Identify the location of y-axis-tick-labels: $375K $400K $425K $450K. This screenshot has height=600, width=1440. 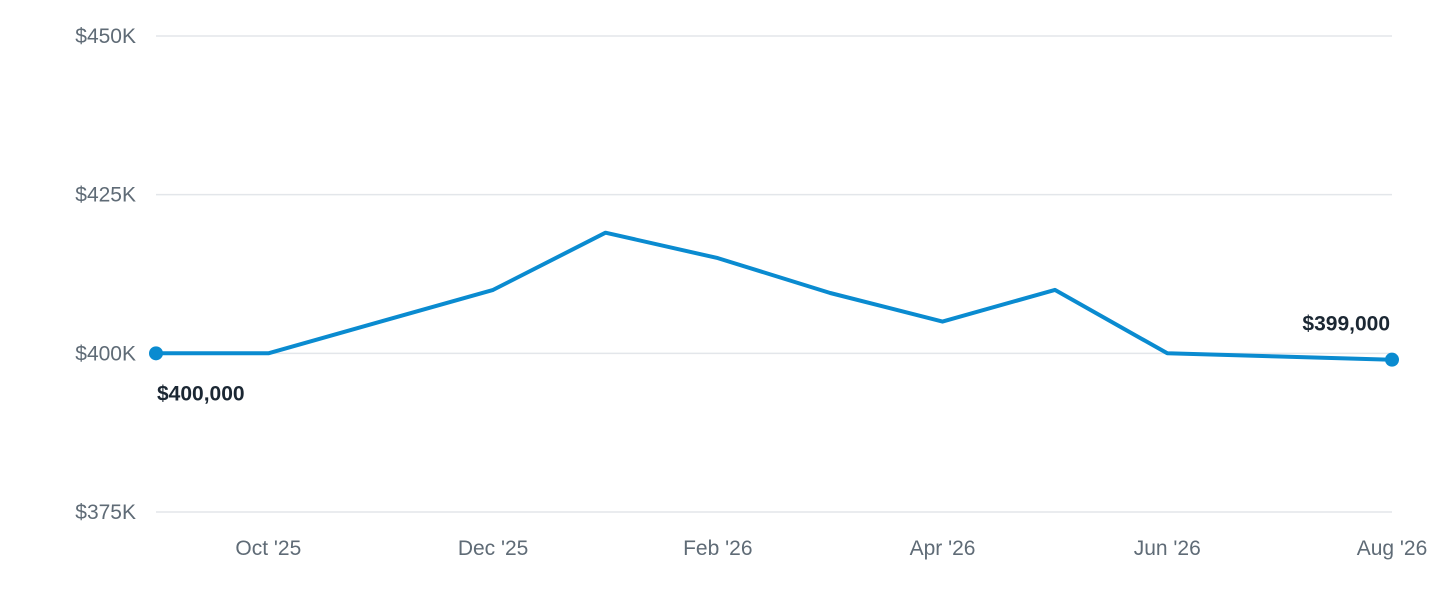
(105, 274).